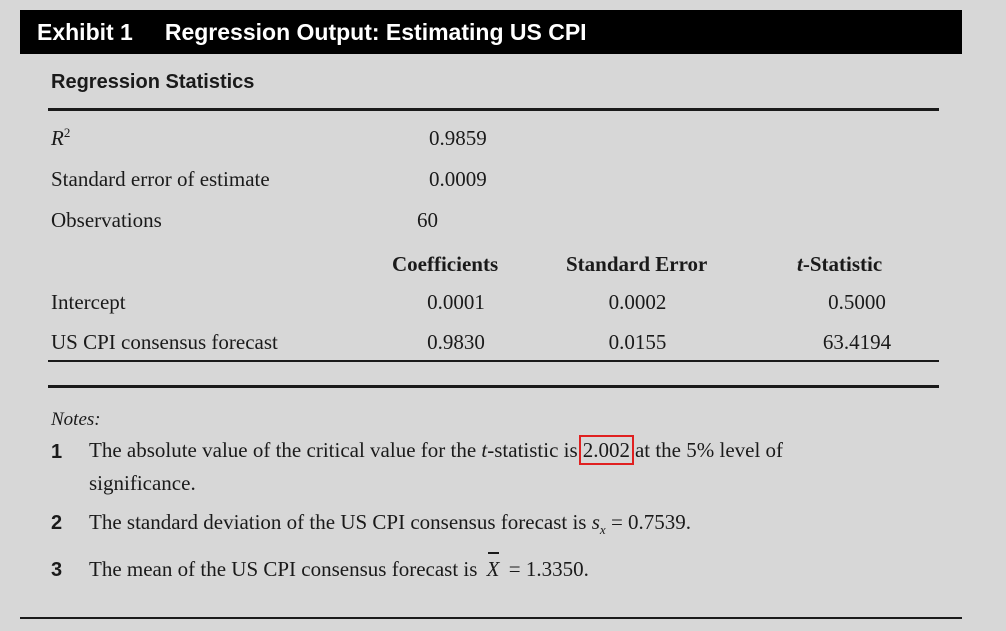 The width and height of the screenshot is (1006, 631). Describe the element at coordinates (857, 342) in the screenshot. I see `t-cell: 63.4194` at that location.